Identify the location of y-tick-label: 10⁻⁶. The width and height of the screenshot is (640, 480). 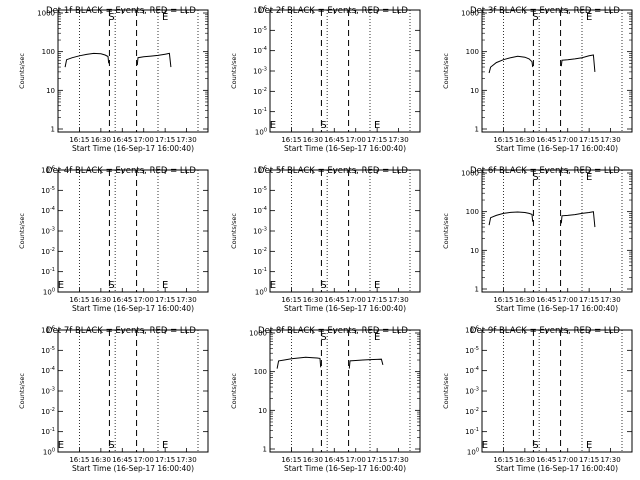
(48, 330).